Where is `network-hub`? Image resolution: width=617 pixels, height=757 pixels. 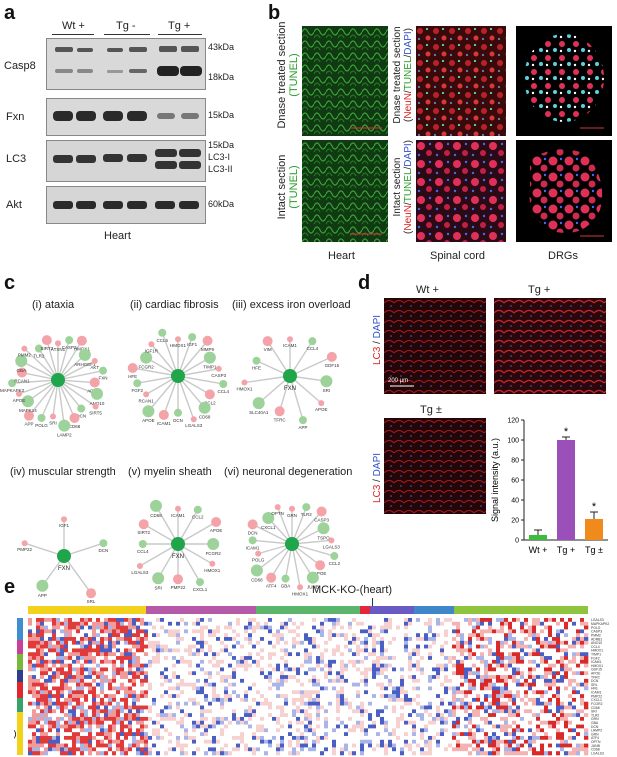 network-hub is located at coordinates (178, 376).